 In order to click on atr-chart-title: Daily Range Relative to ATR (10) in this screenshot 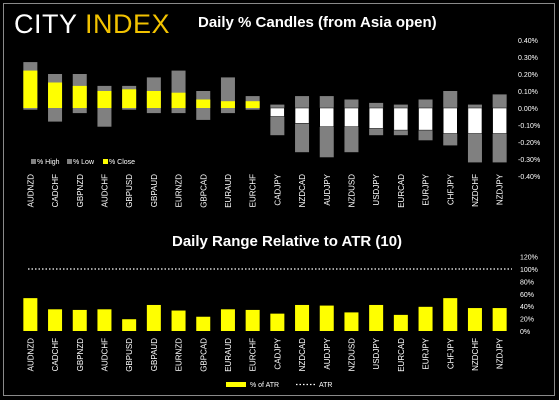, I will do `click(287, 241)`.